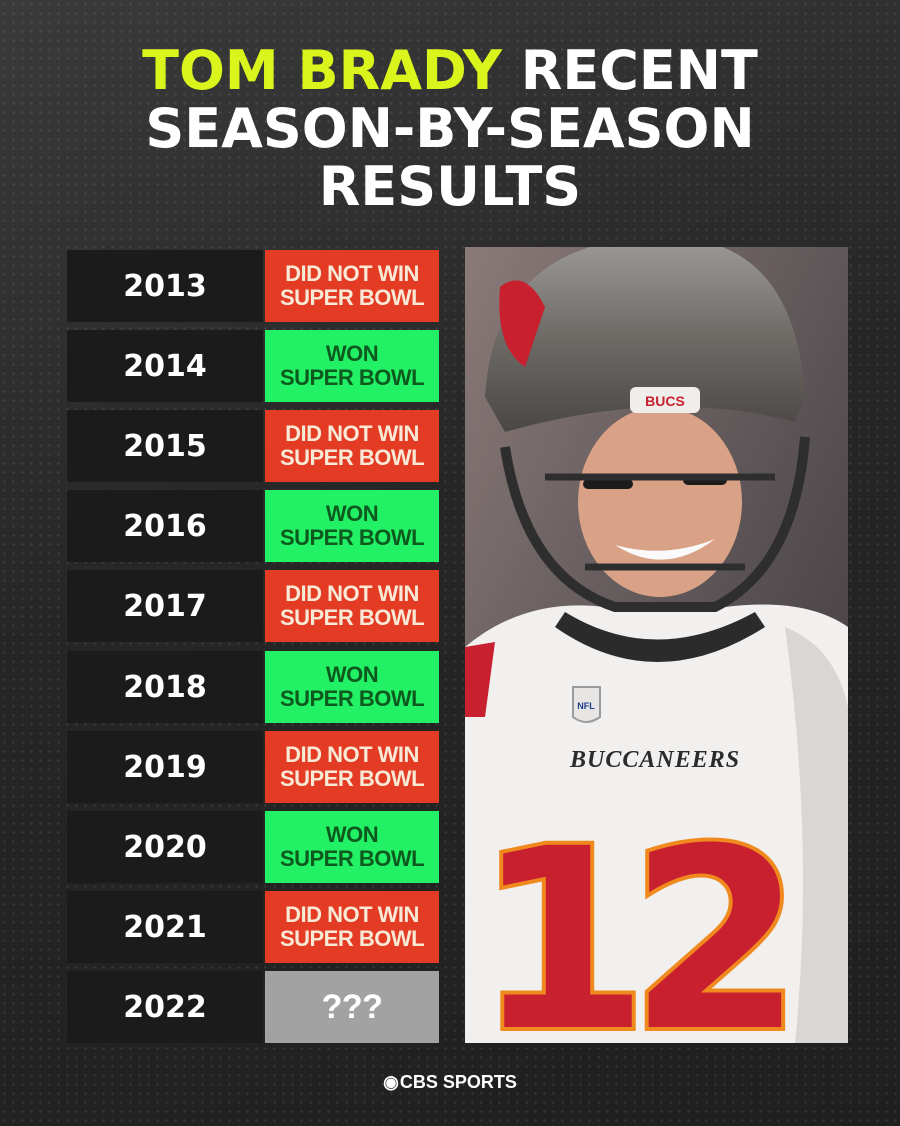 The width and height of the screenshot is (900, 1126). I want to click on brand-name: CBS SPORTS, so click(458, 1082).